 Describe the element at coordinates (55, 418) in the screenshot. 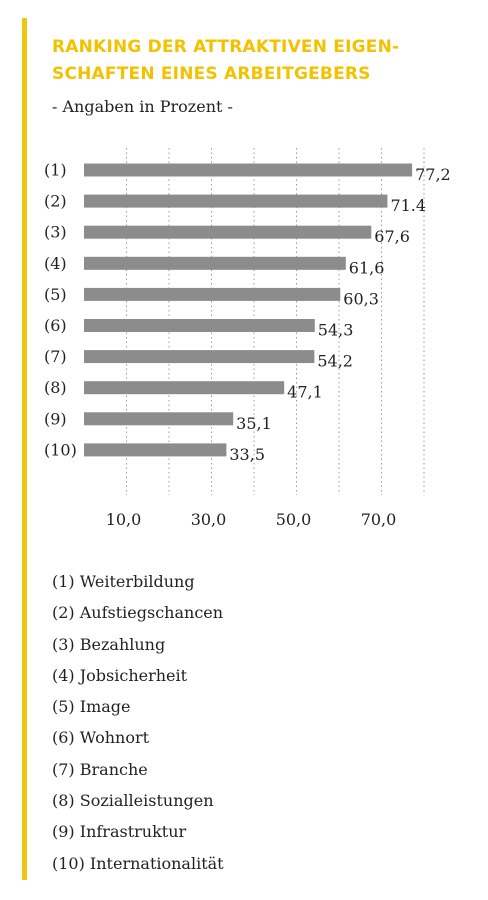

I see `category-label: (9)` at that location.